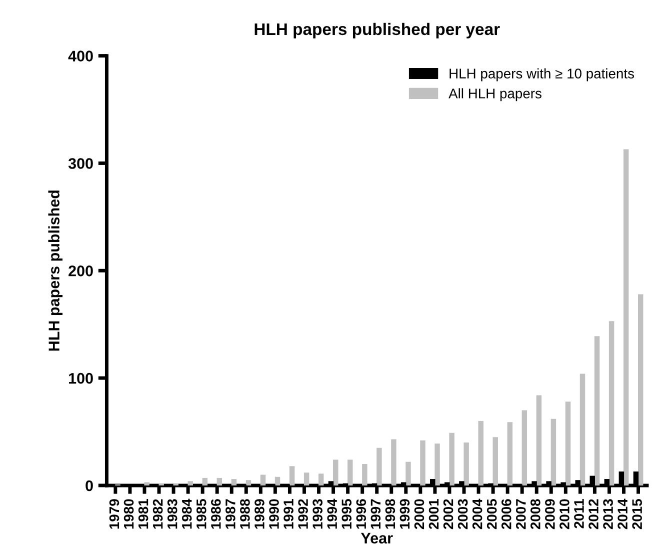 This screenshot has width=667, height=558. What do you see at coordinates (81, 378) in the screenshot?
I see `y-tick-label: 100` at bounding box center [81, 378].